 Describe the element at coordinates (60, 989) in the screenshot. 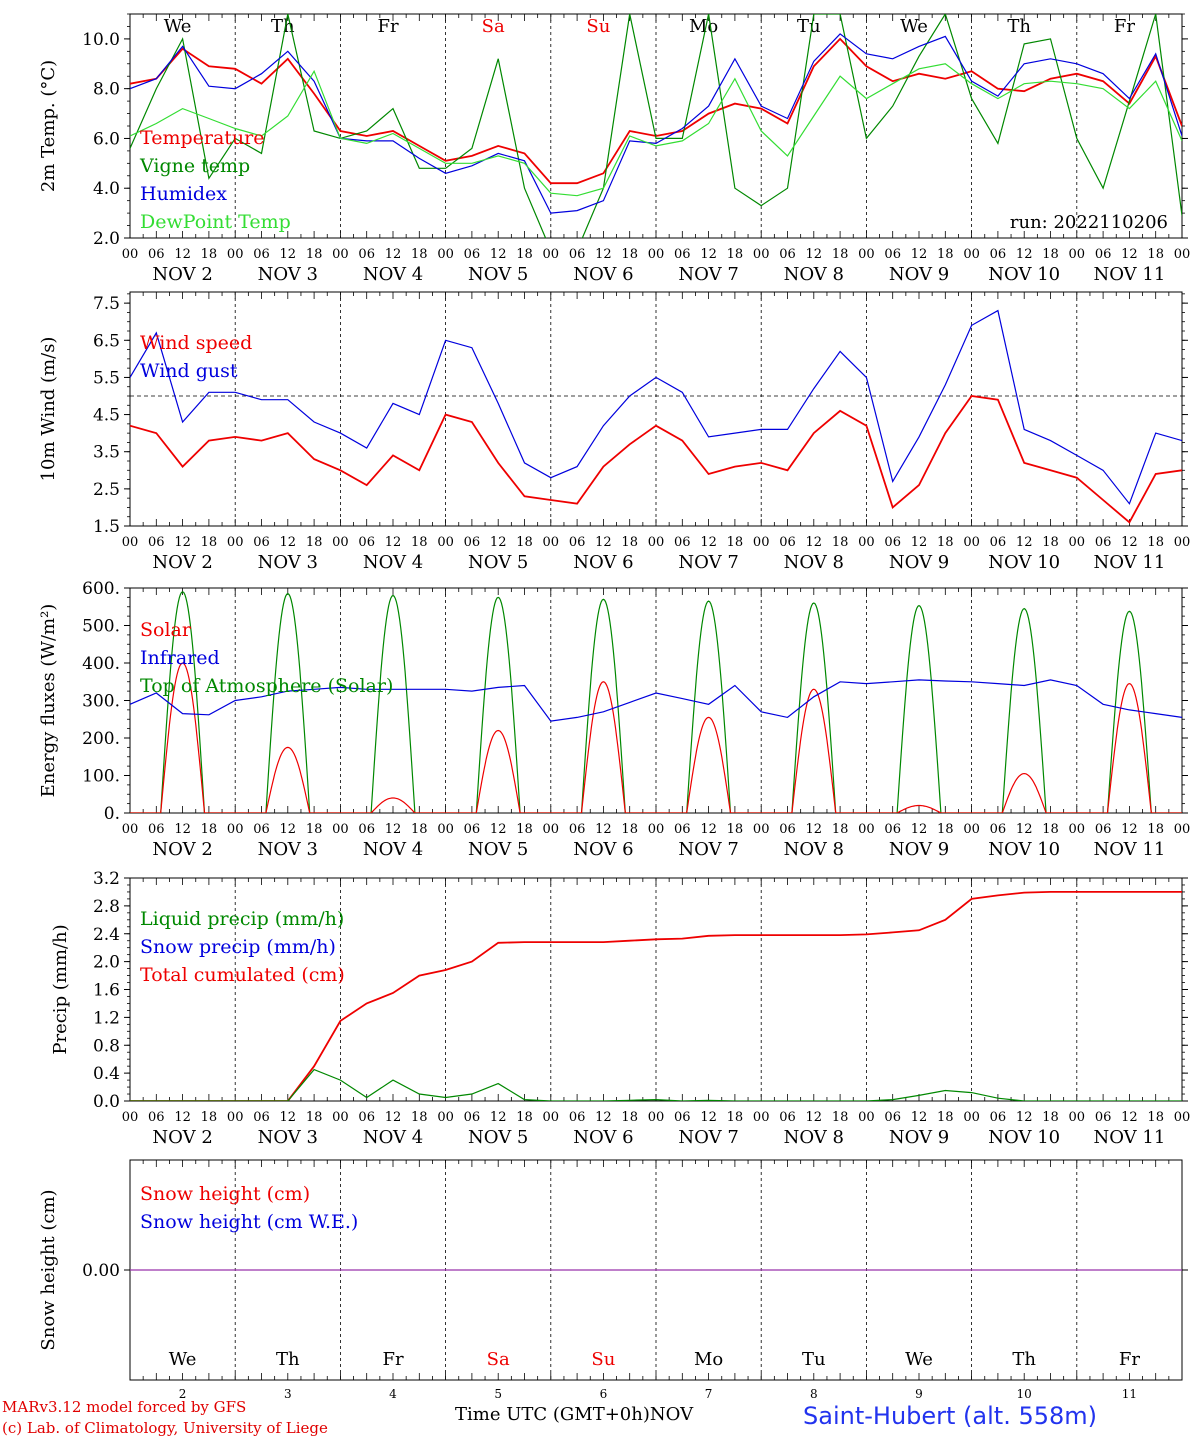

I see `y-axis-title: Precip (mm/h)` at that location.